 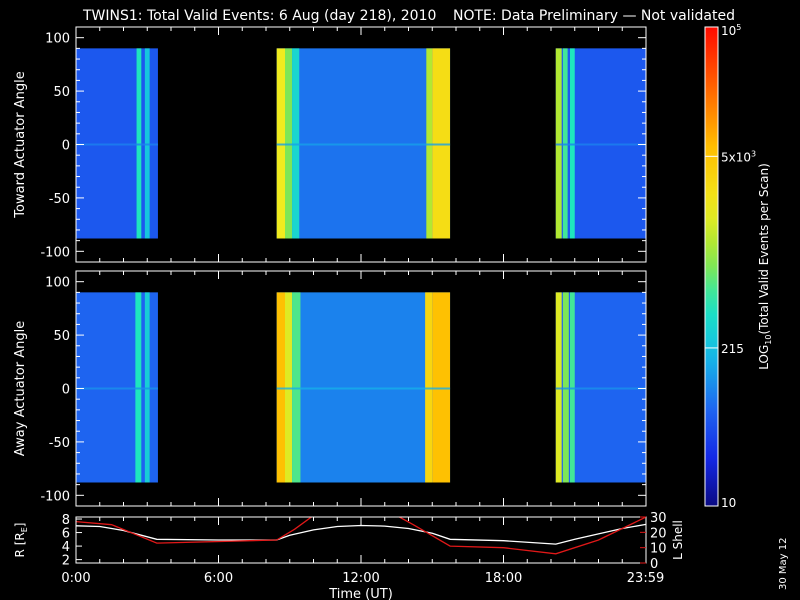 I want to click on time-tick-label: 18:00, so click(x=503, y=578).